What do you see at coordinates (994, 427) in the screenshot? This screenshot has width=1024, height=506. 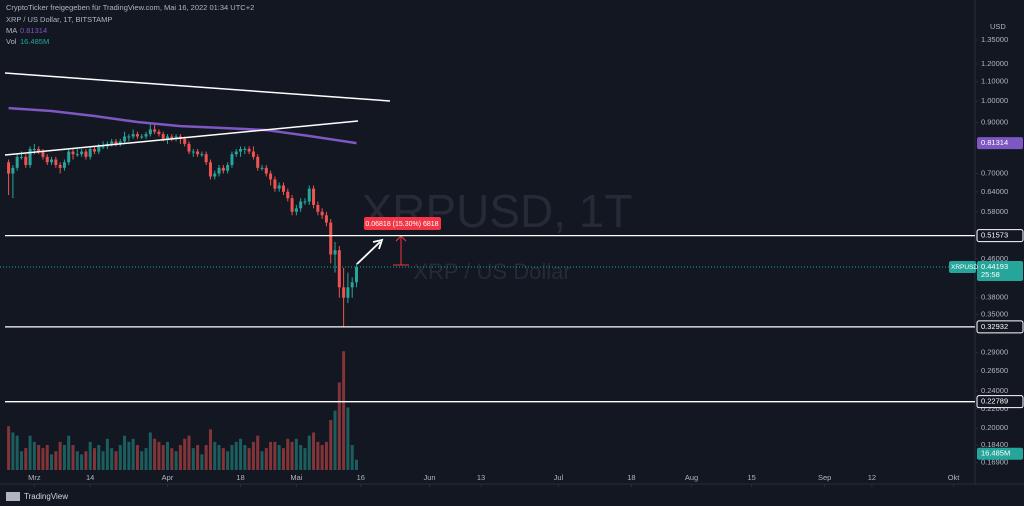 I see `y-tick-label: 0.20000` at bounding box center [994, 427].